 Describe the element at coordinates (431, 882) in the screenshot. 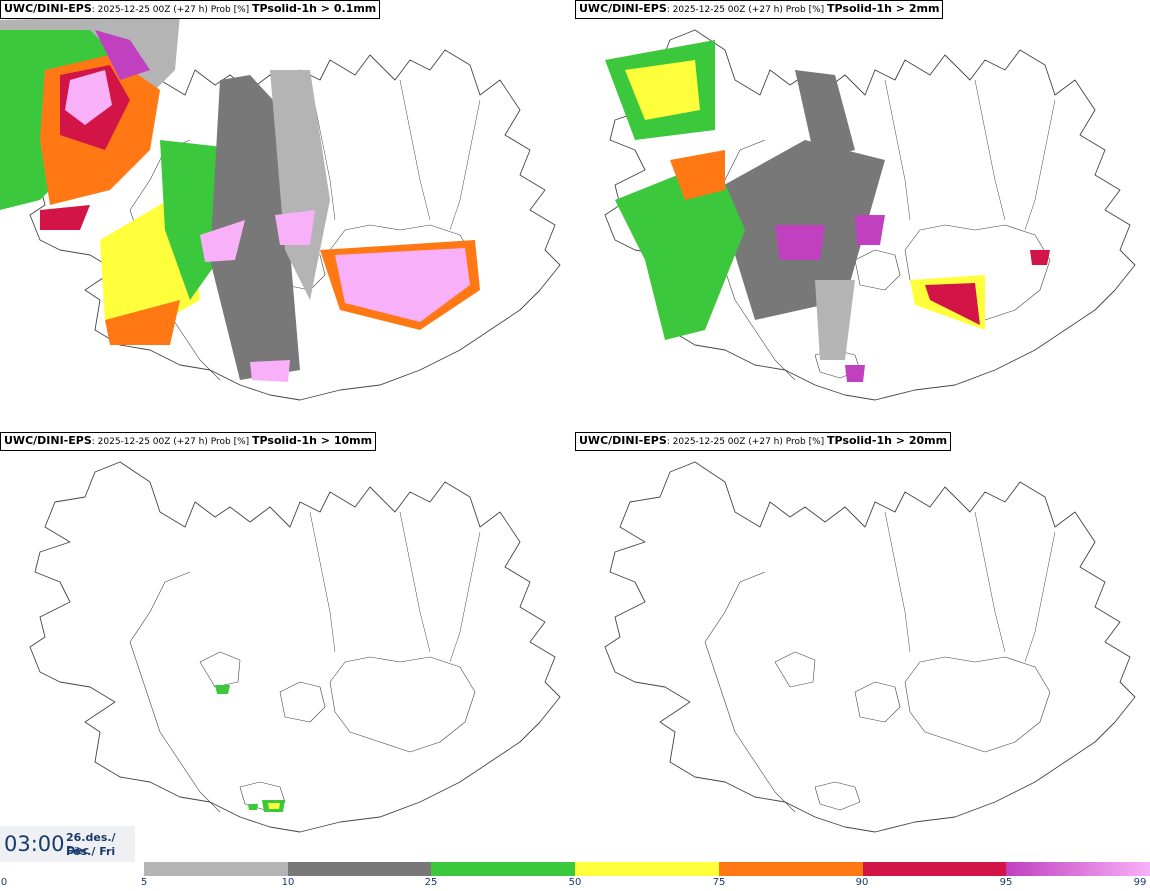

I see `colorbar-tick: 25` at that location.